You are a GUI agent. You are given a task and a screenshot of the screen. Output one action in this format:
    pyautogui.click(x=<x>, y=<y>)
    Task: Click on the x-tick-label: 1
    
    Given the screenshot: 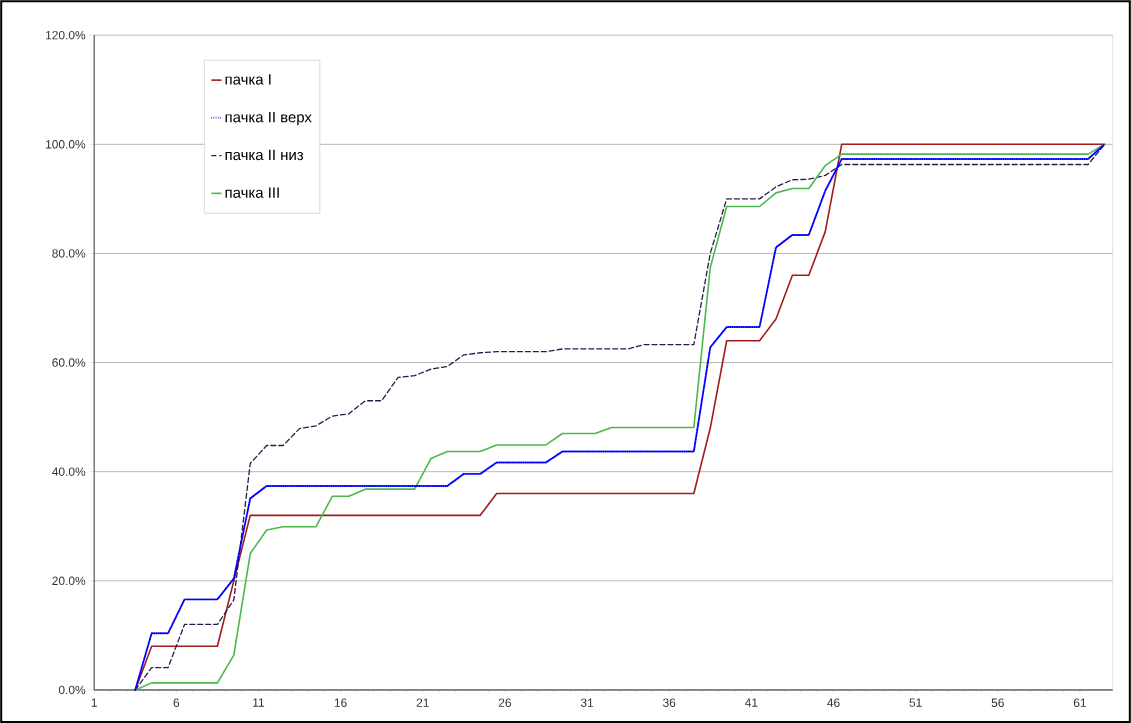 What is the action you would take?
    pyautogui.click(x=94, y=702)
    